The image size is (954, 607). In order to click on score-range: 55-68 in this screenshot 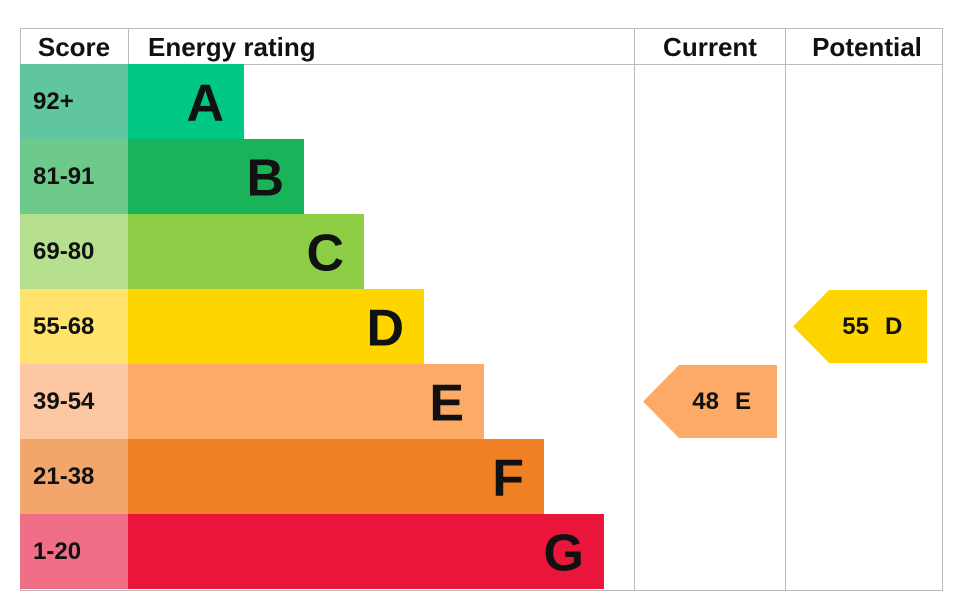, I will do `click(63, 326)`.